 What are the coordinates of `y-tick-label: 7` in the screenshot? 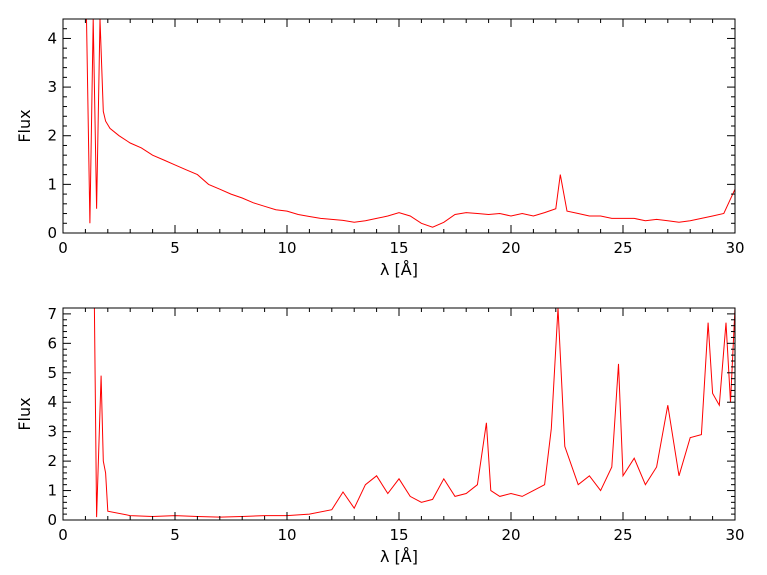 It's located at (52, 314).